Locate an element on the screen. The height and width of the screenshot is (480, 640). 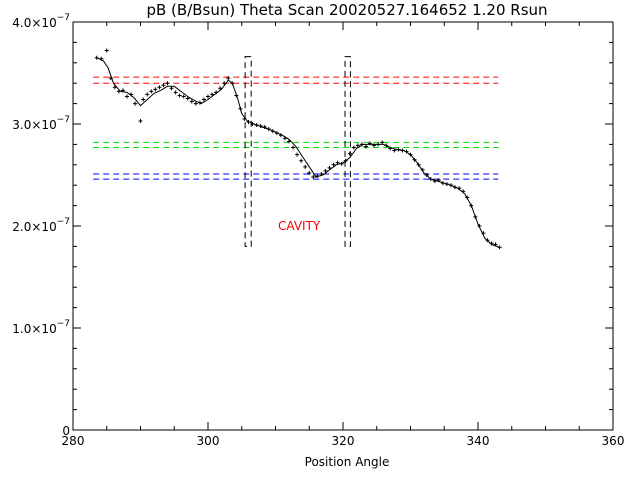
y-tick-label: 0 is located at coordinates (66, 431).